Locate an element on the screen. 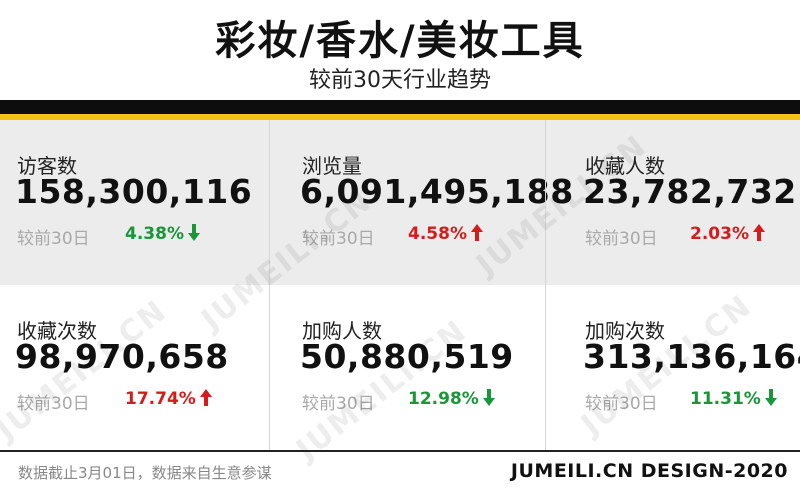 This screenshot has width=800, height=493. metric-change: 2.03% is located at coordinates (727, 234).